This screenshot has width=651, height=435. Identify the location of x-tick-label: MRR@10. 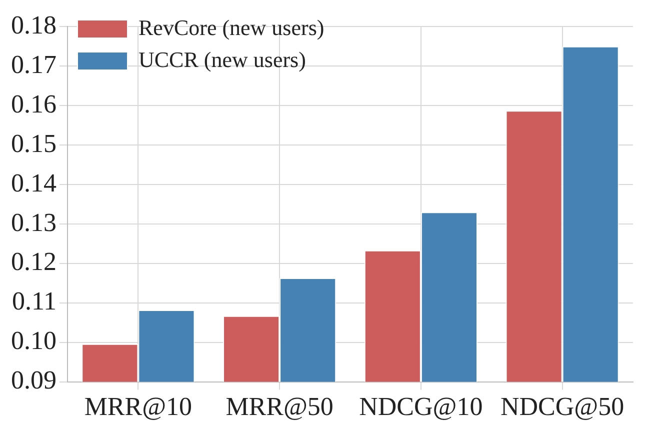
(138, 407).